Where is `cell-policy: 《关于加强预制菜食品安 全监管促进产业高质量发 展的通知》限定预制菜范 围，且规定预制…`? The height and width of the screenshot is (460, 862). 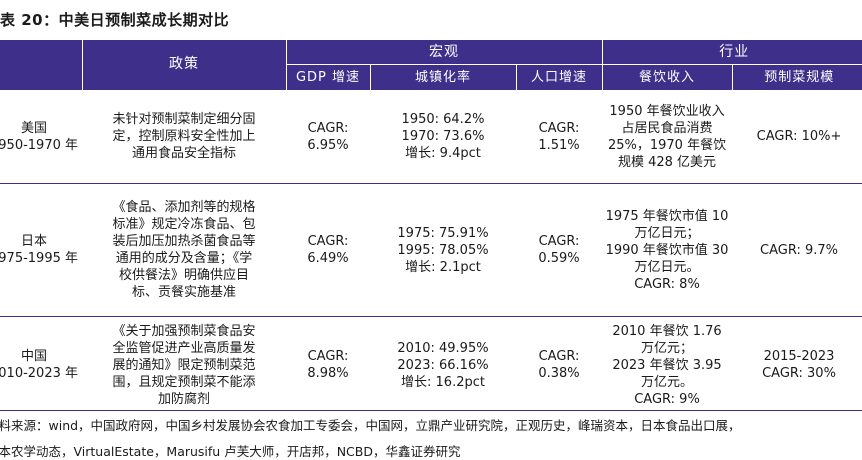 cell-policy: 《关于加强预制菜食品安 全监管促进产业高质量发 展的通知》限定预制菜范 围，且规定预制… is located at coordinates (184, 365).